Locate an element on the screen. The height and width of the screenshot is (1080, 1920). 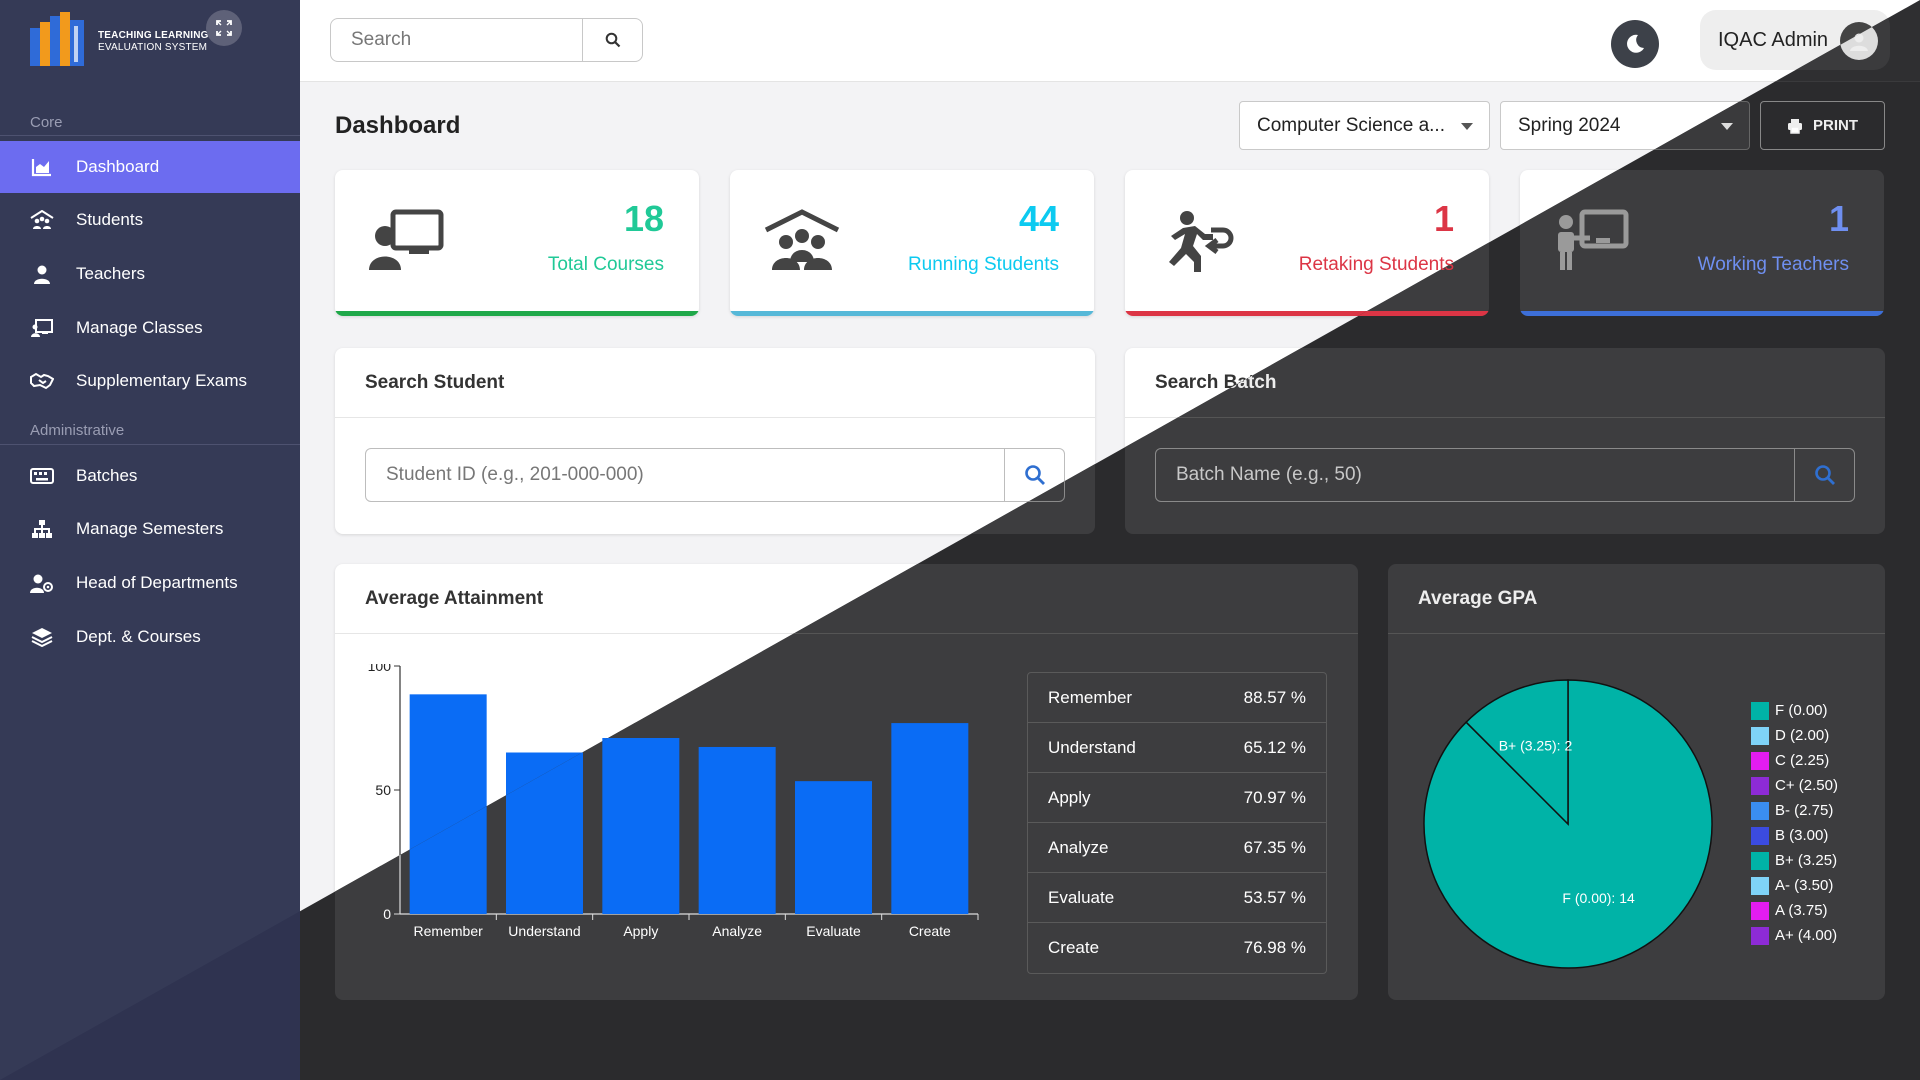
stat-value: 44 is located at coordinates (1038, 218).